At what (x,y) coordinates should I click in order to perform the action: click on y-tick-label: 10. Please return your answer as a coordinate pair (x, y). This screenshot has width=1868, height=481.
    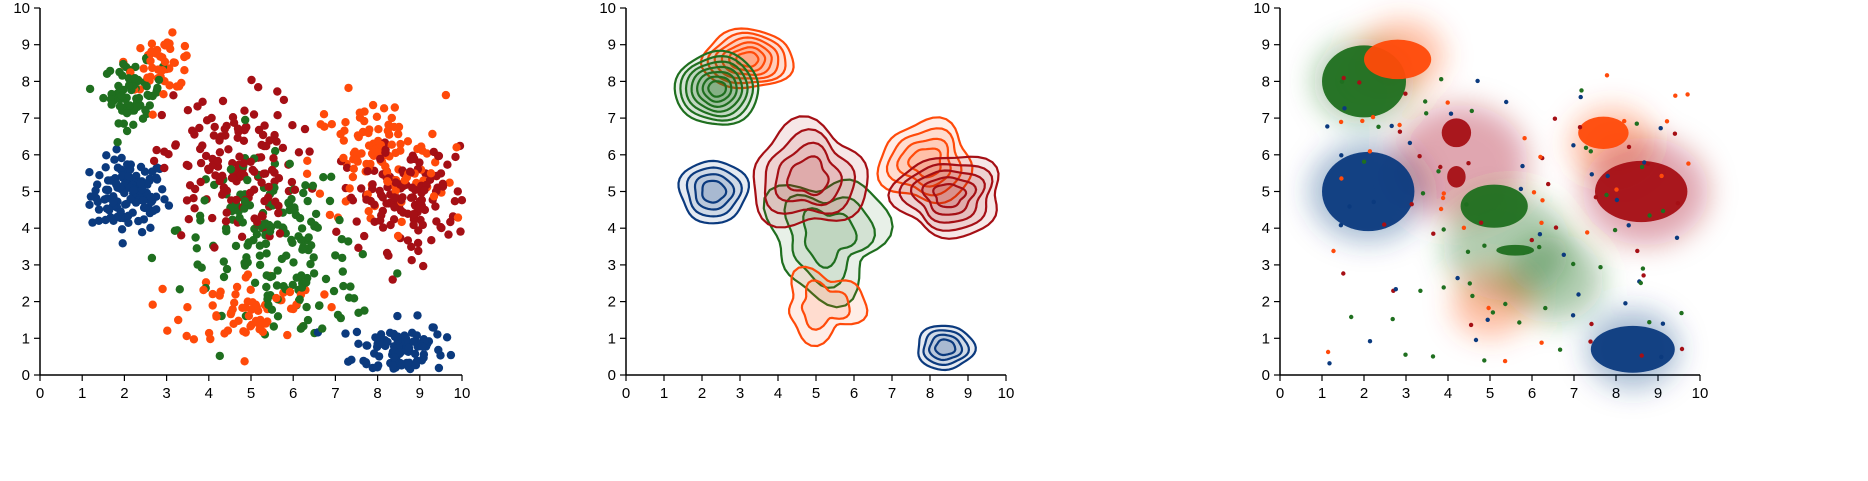
    Looking at the image, I should click on (21, 8).